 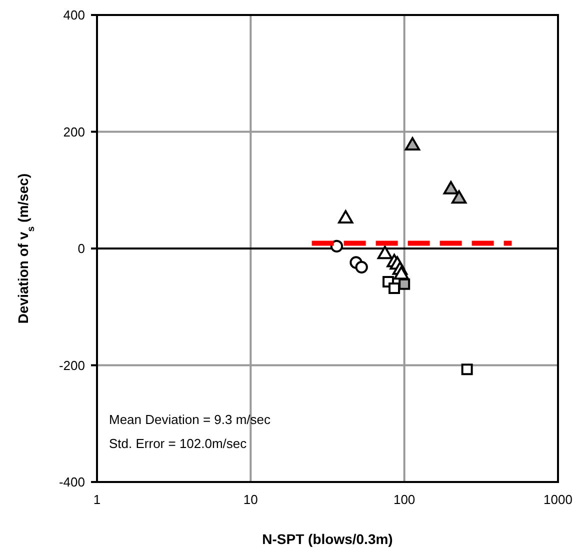 I want to click on x-axis-title: N-SPT (blows/0.3m), so click(x=327, y=539).